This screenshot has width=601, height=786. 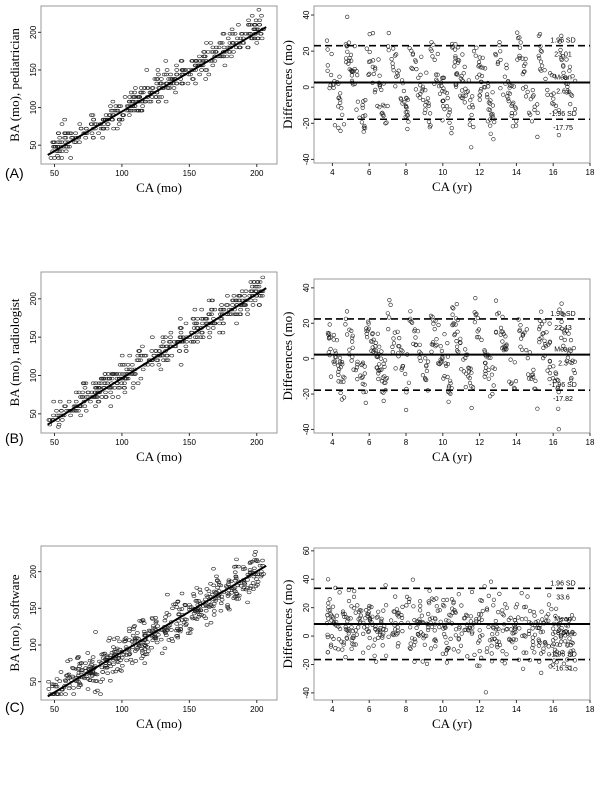 I want to click on panel-label: (B), so click(x=14, y=438).